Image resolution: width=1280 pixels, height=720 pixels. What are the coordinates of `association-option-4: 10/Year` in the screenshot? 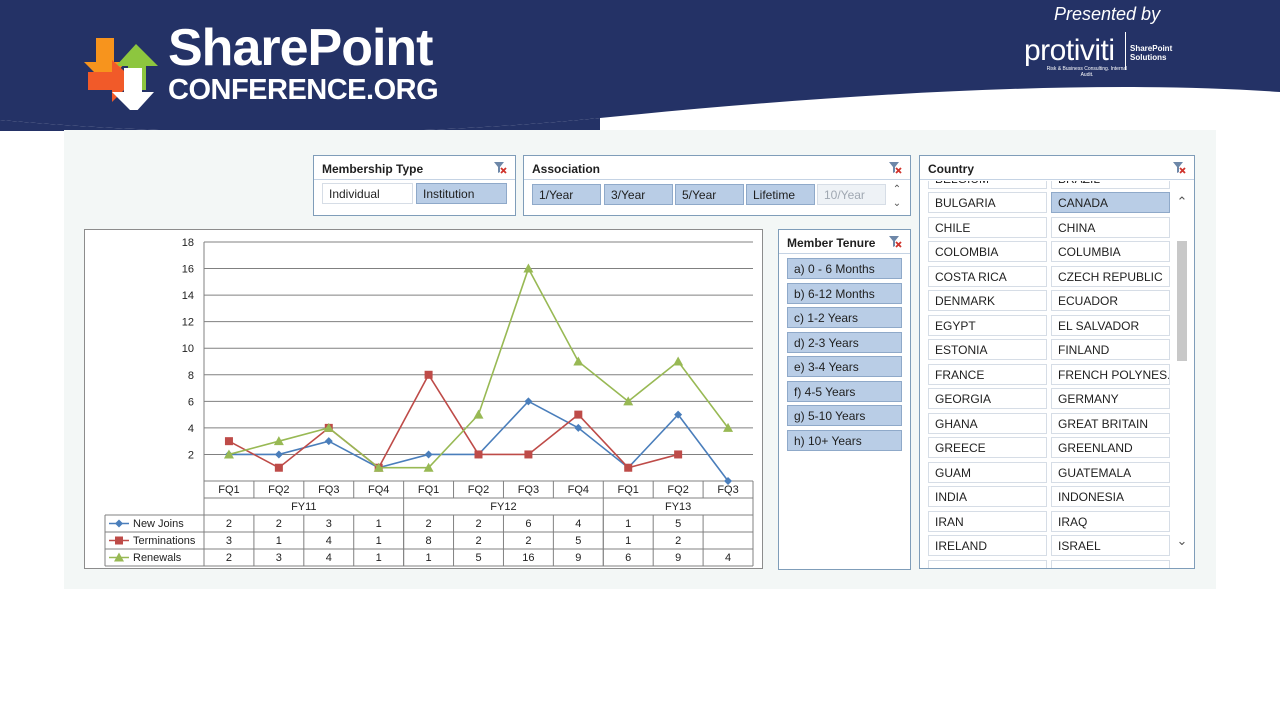 It's located at (851, 194).